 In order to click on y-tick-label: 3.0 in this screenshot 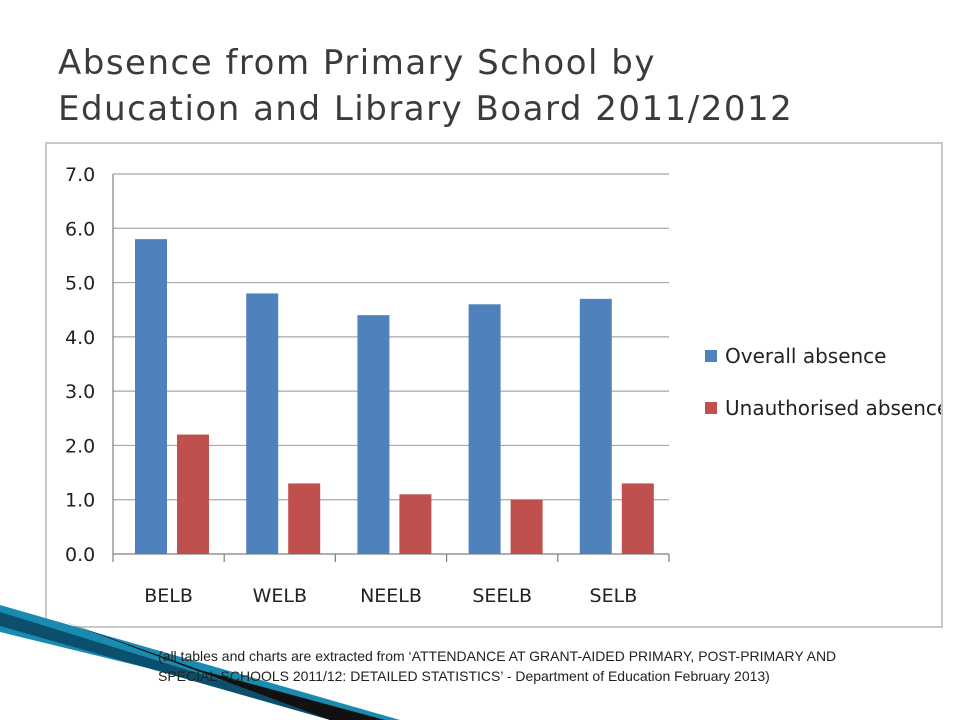, I will do `click(80, 392)`.